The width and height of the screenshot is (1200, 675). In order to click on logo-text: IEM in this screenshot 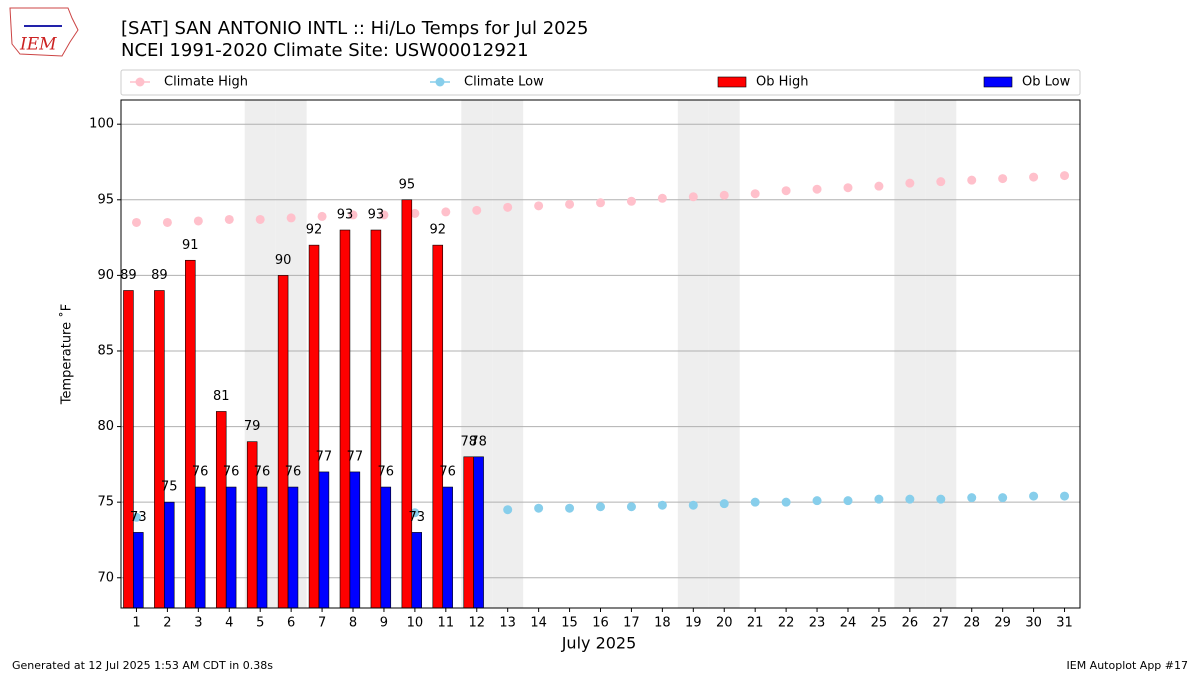, I will do `click(38, 45)`.